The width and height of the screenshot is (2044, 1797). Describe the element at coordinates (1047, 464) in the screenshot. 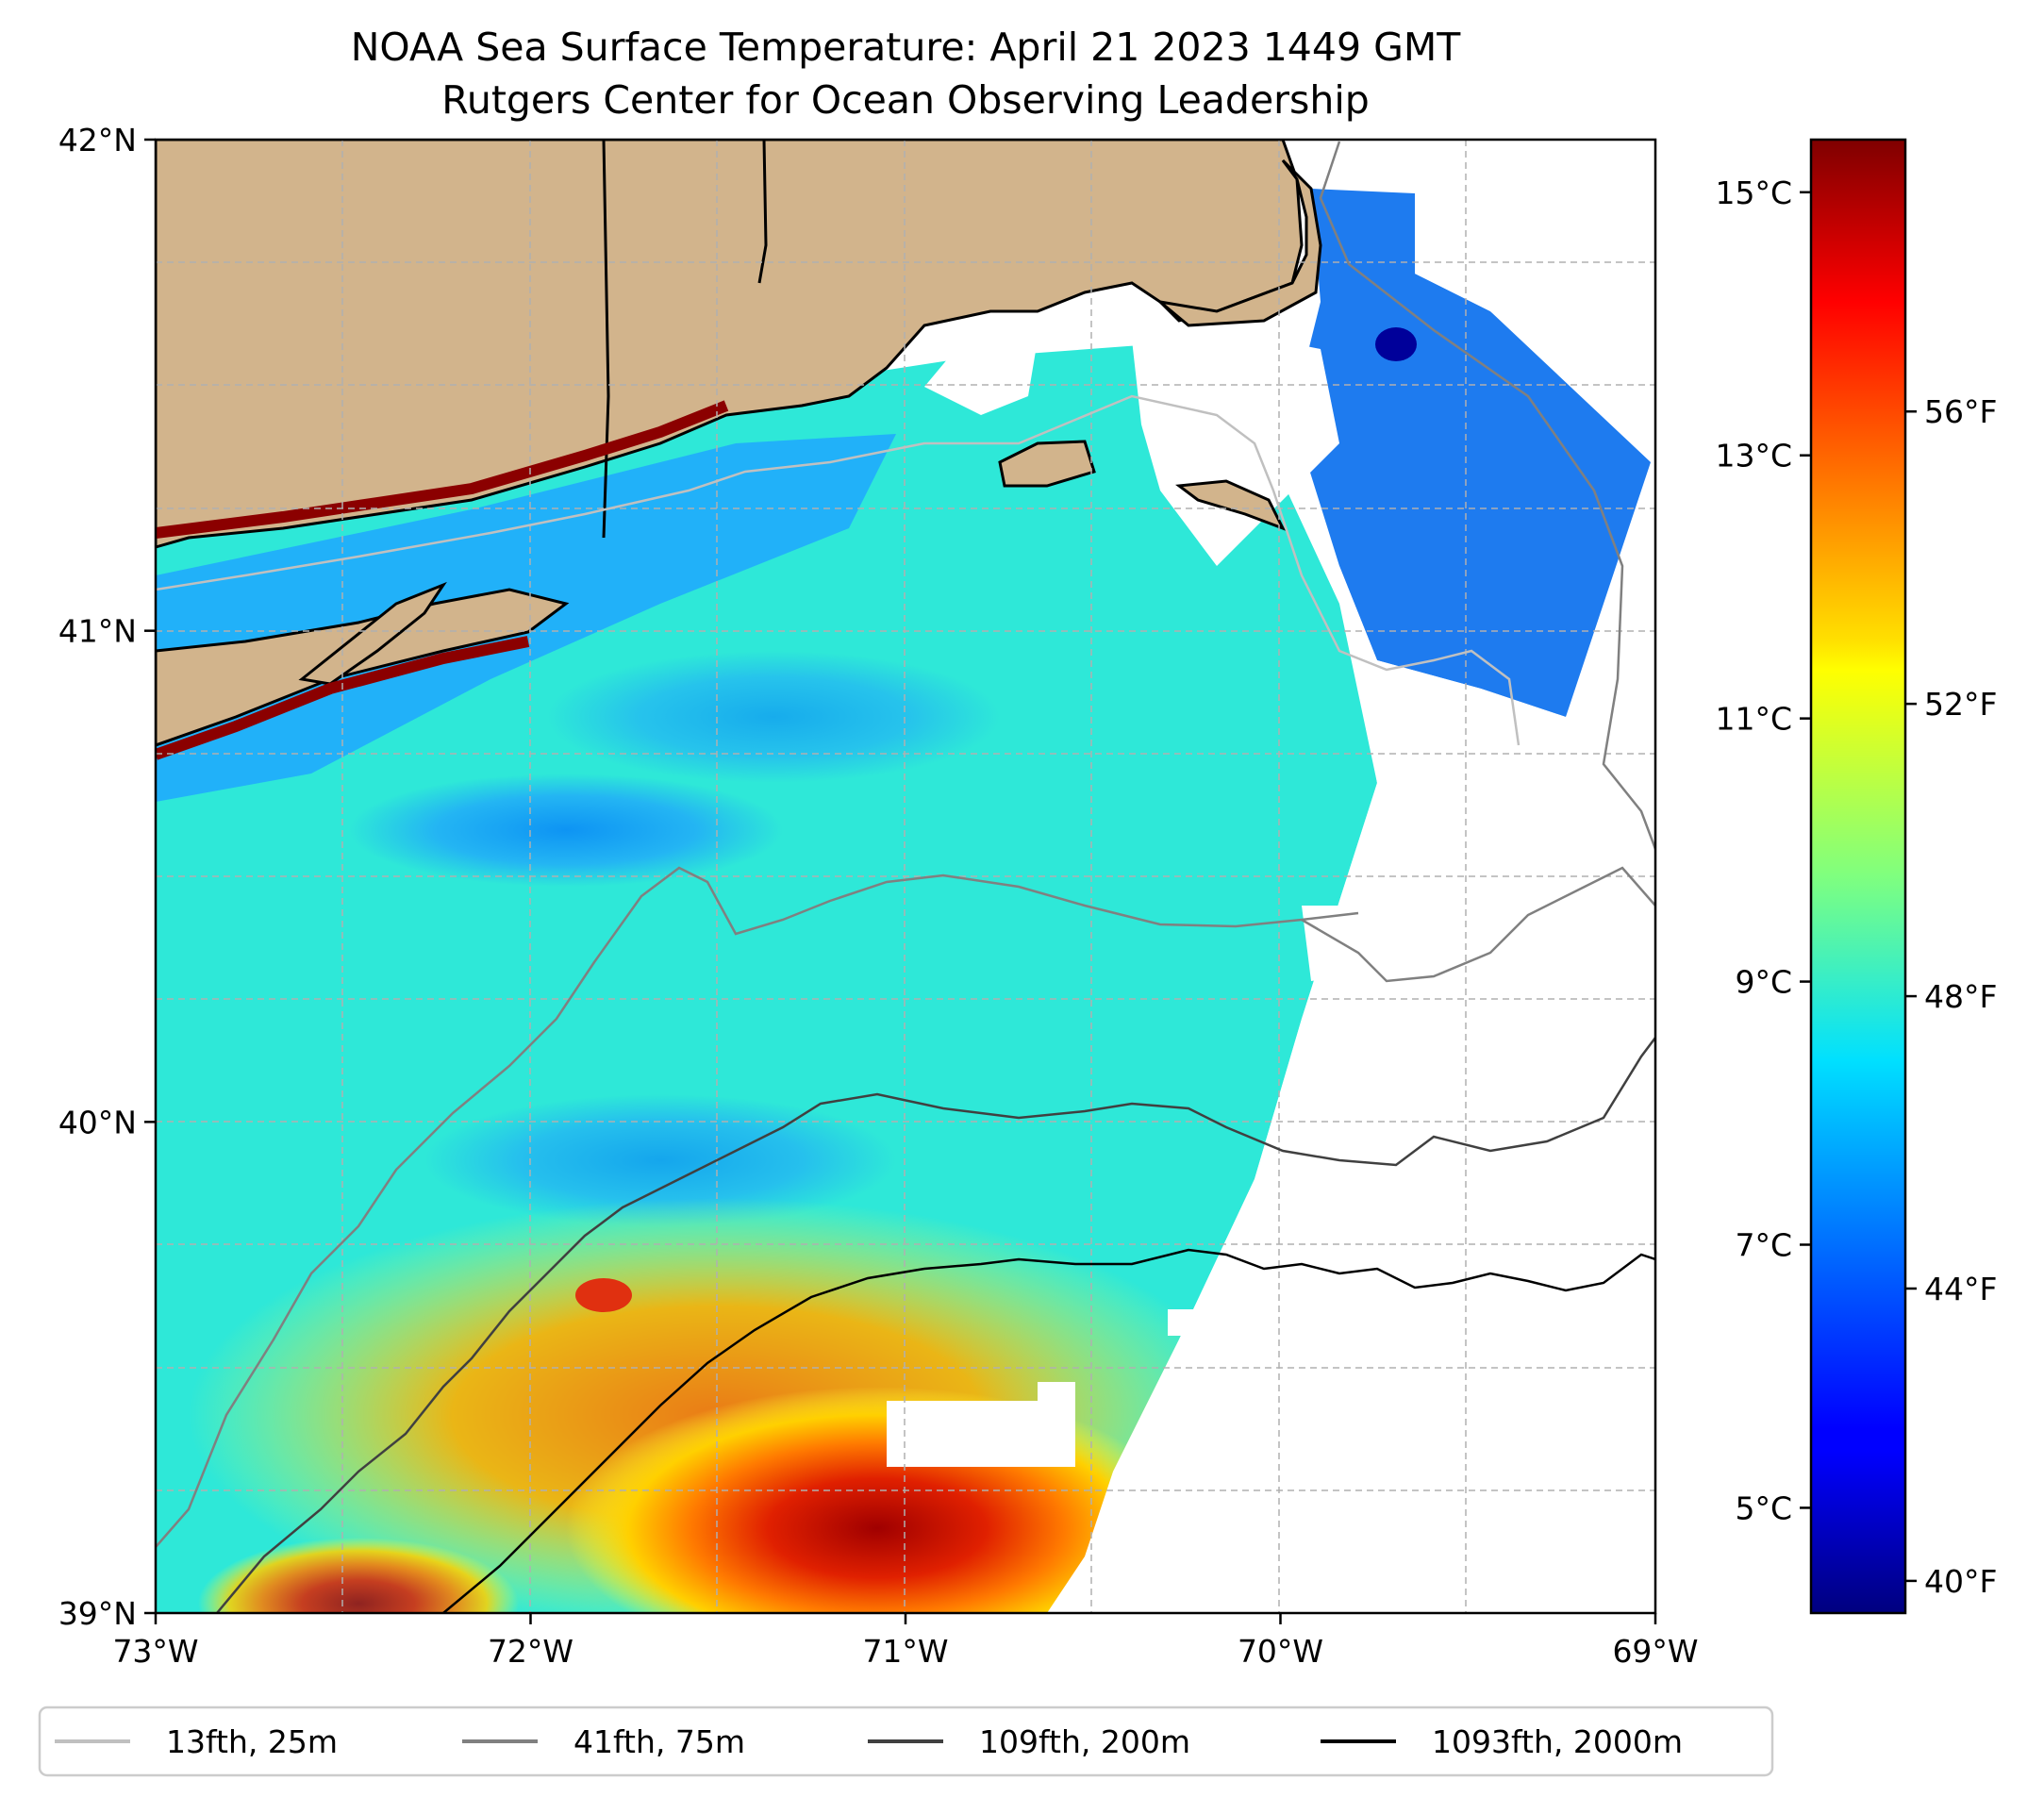

I see `land-marthas-vineyard` at that location.